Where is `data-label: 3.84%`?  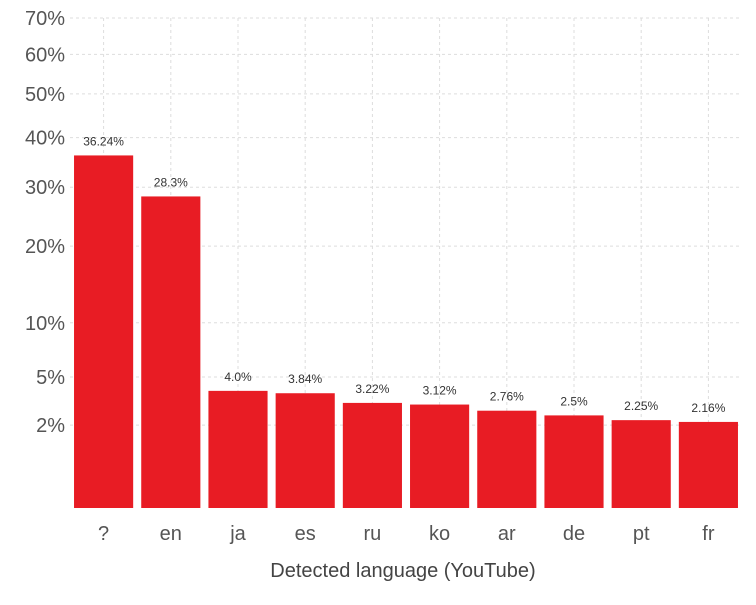
data-label: 3.84% is located at coordinates (305, 379).